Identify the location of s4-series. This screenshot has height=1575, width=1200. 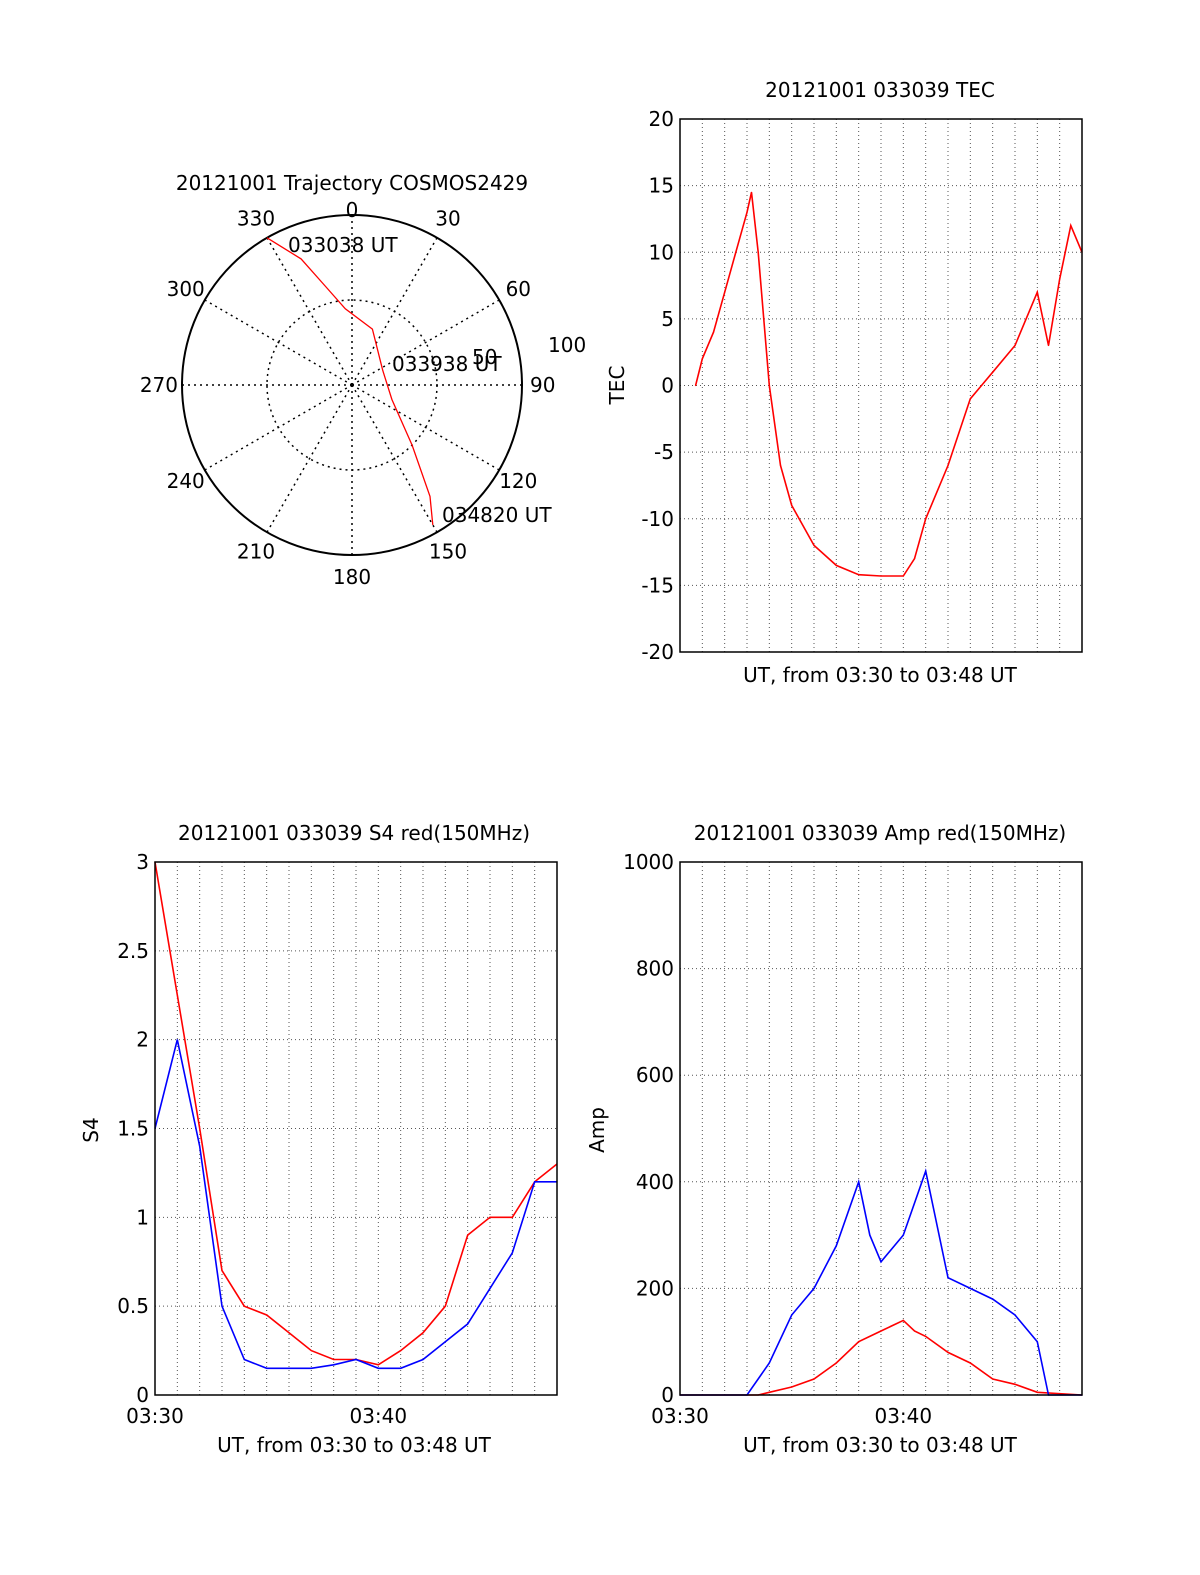
(356, 1115).